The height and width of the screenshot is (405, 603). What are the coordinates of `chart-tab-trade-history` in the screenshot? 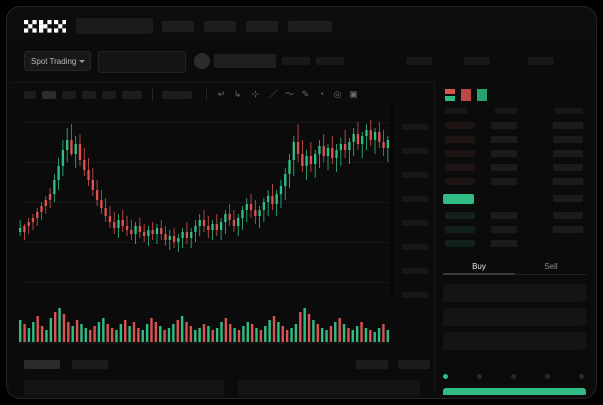 It's located at (372, 364).